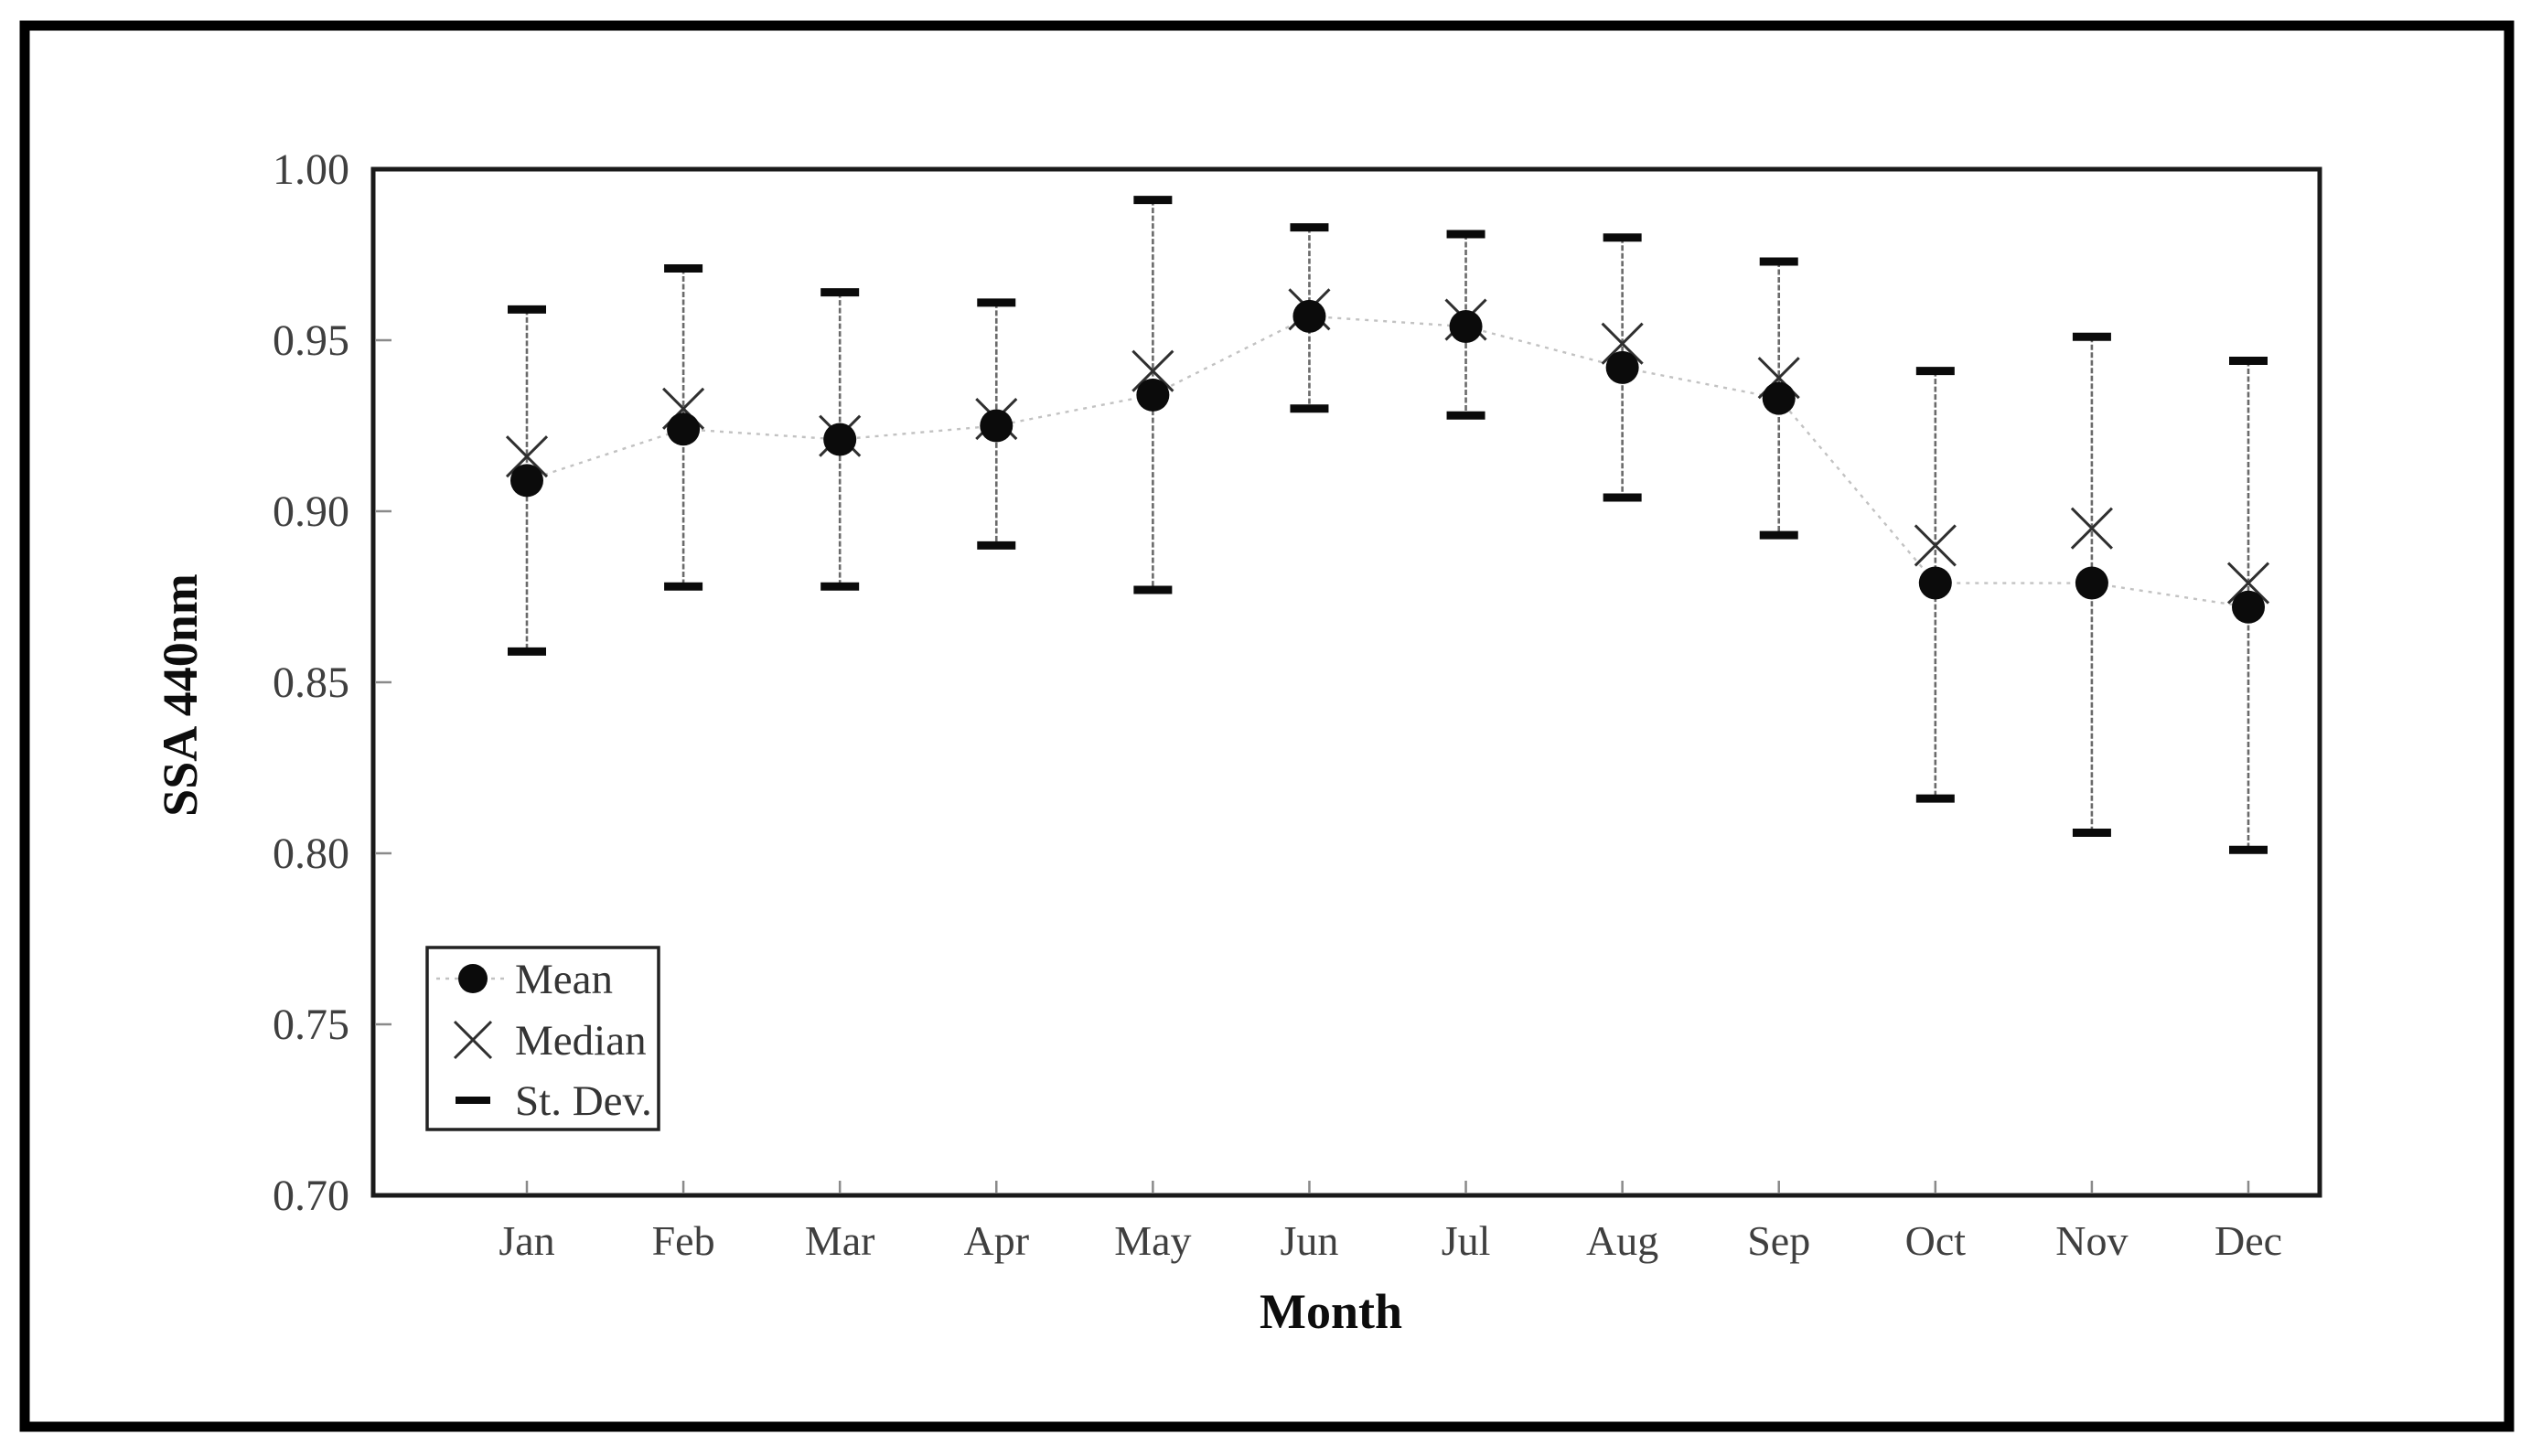 The width and height of the screenshot is (2531, 1456). What do you see at coordinates (1622, 1240) in the screenshot?
I see `month-label: Aug` at bounding box center [1622, 1240].